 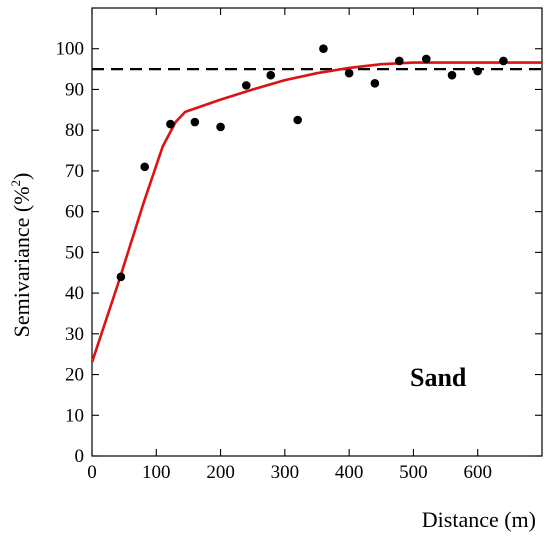 I want to click on y-tick-label: 80, so click(x=74, y=130).